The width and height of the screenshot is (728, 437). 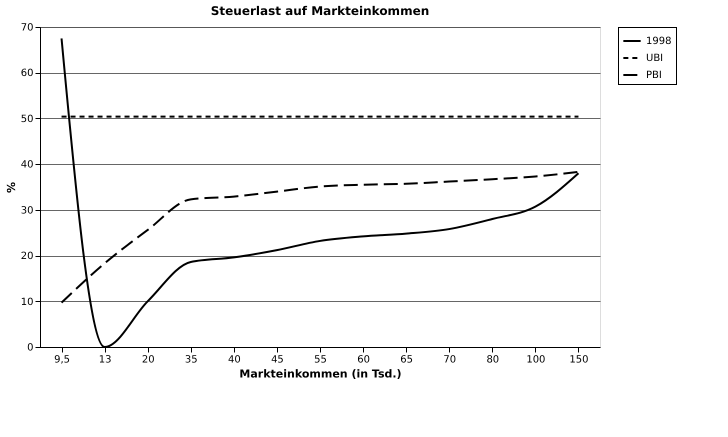 What do you see at coordinates (62, 360) in the screenshot?
I see `x-tick-label: 9,5` at bounding box center [62, 360].